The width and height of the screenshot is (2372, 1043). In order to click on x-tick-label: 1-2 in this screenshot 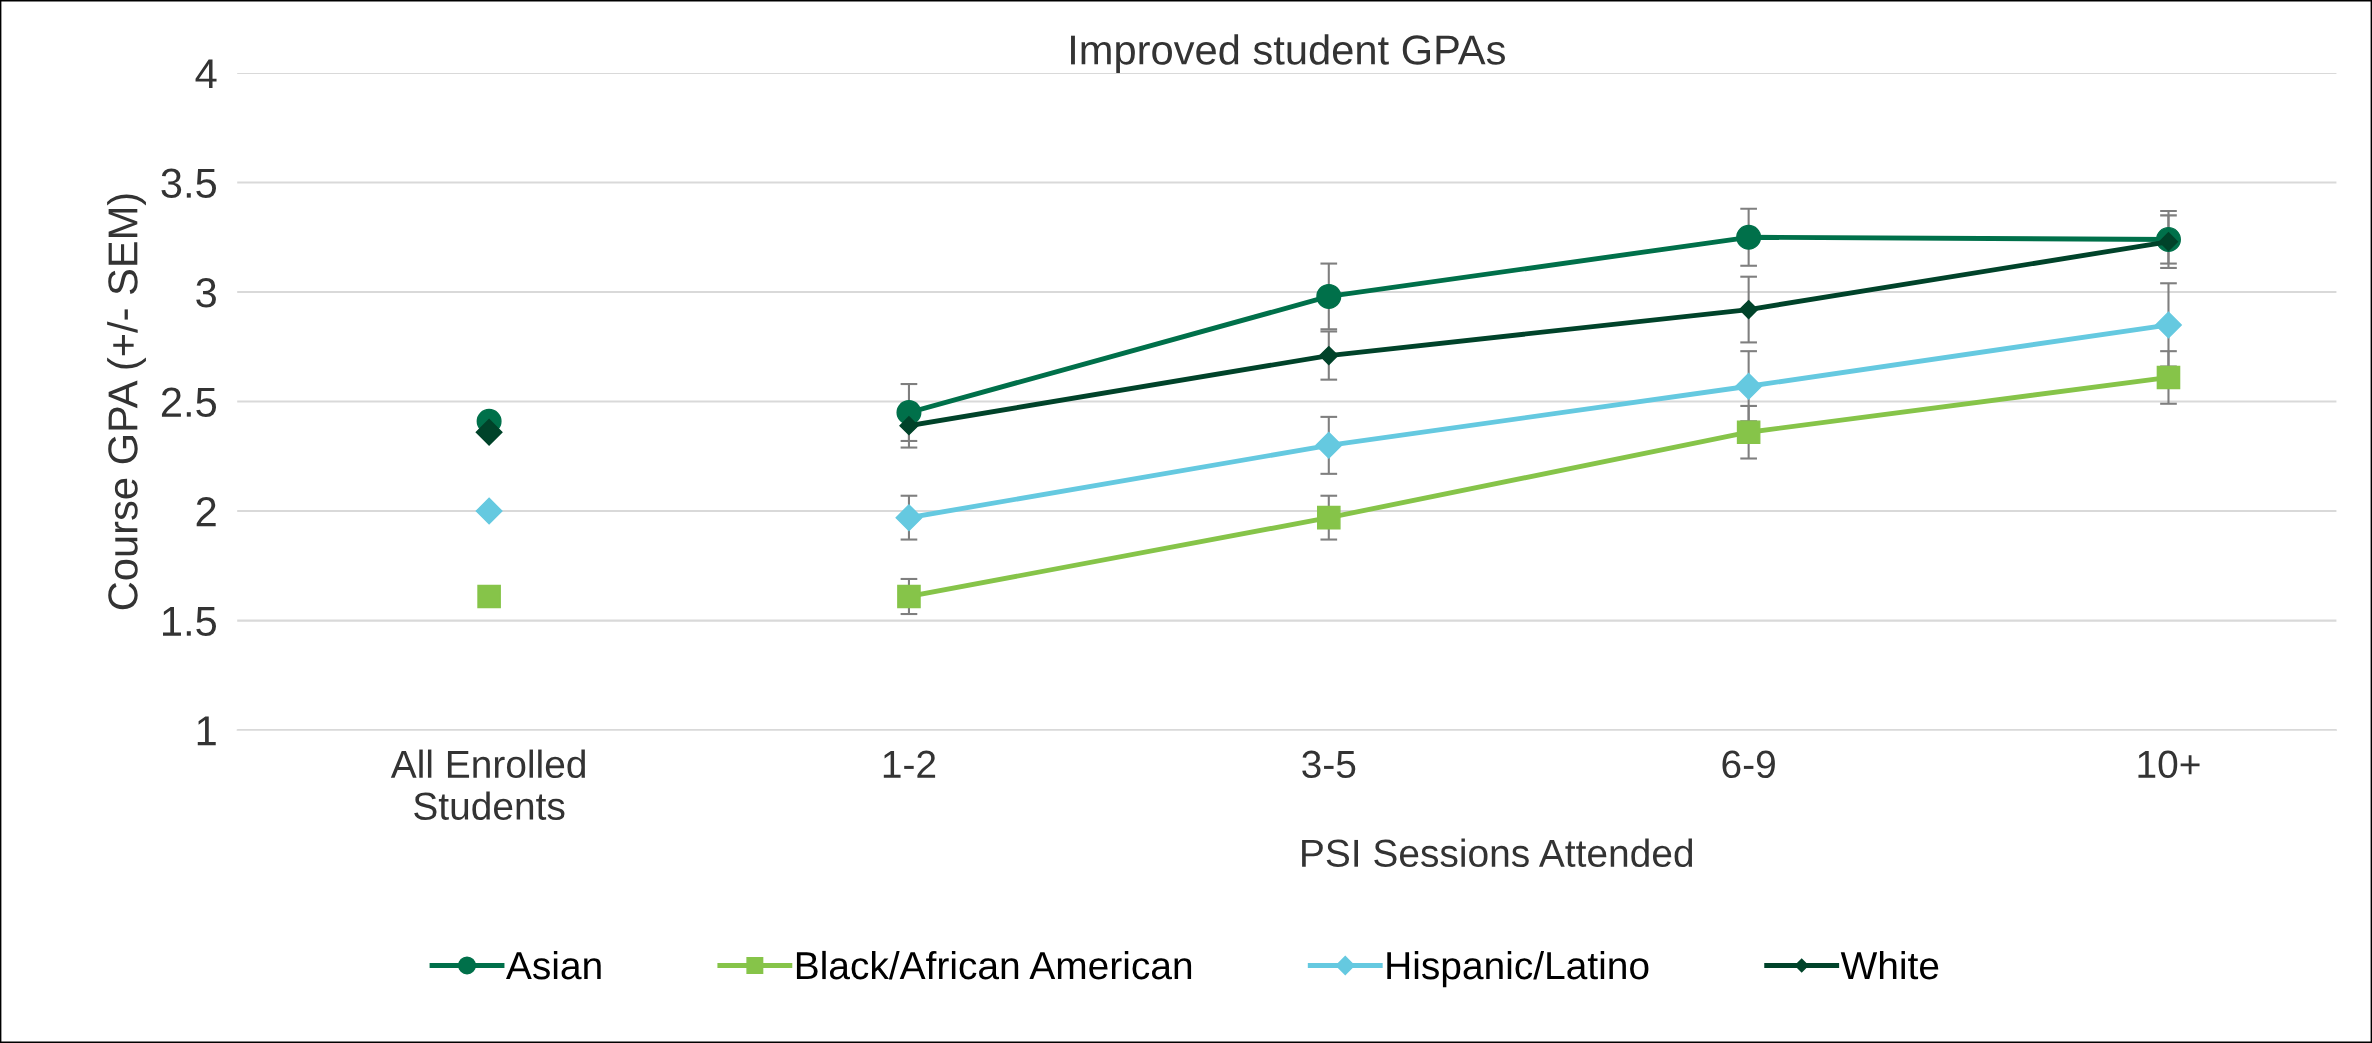, I will do `click(909, 764)`.